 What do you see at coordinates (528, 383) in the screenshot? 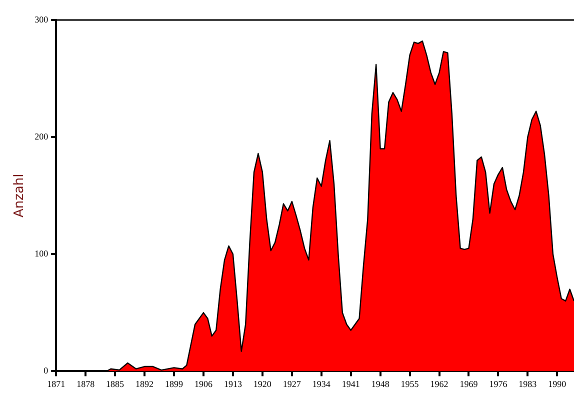
I see `x-tick-label: 1983` at bounding box center [528, 383].